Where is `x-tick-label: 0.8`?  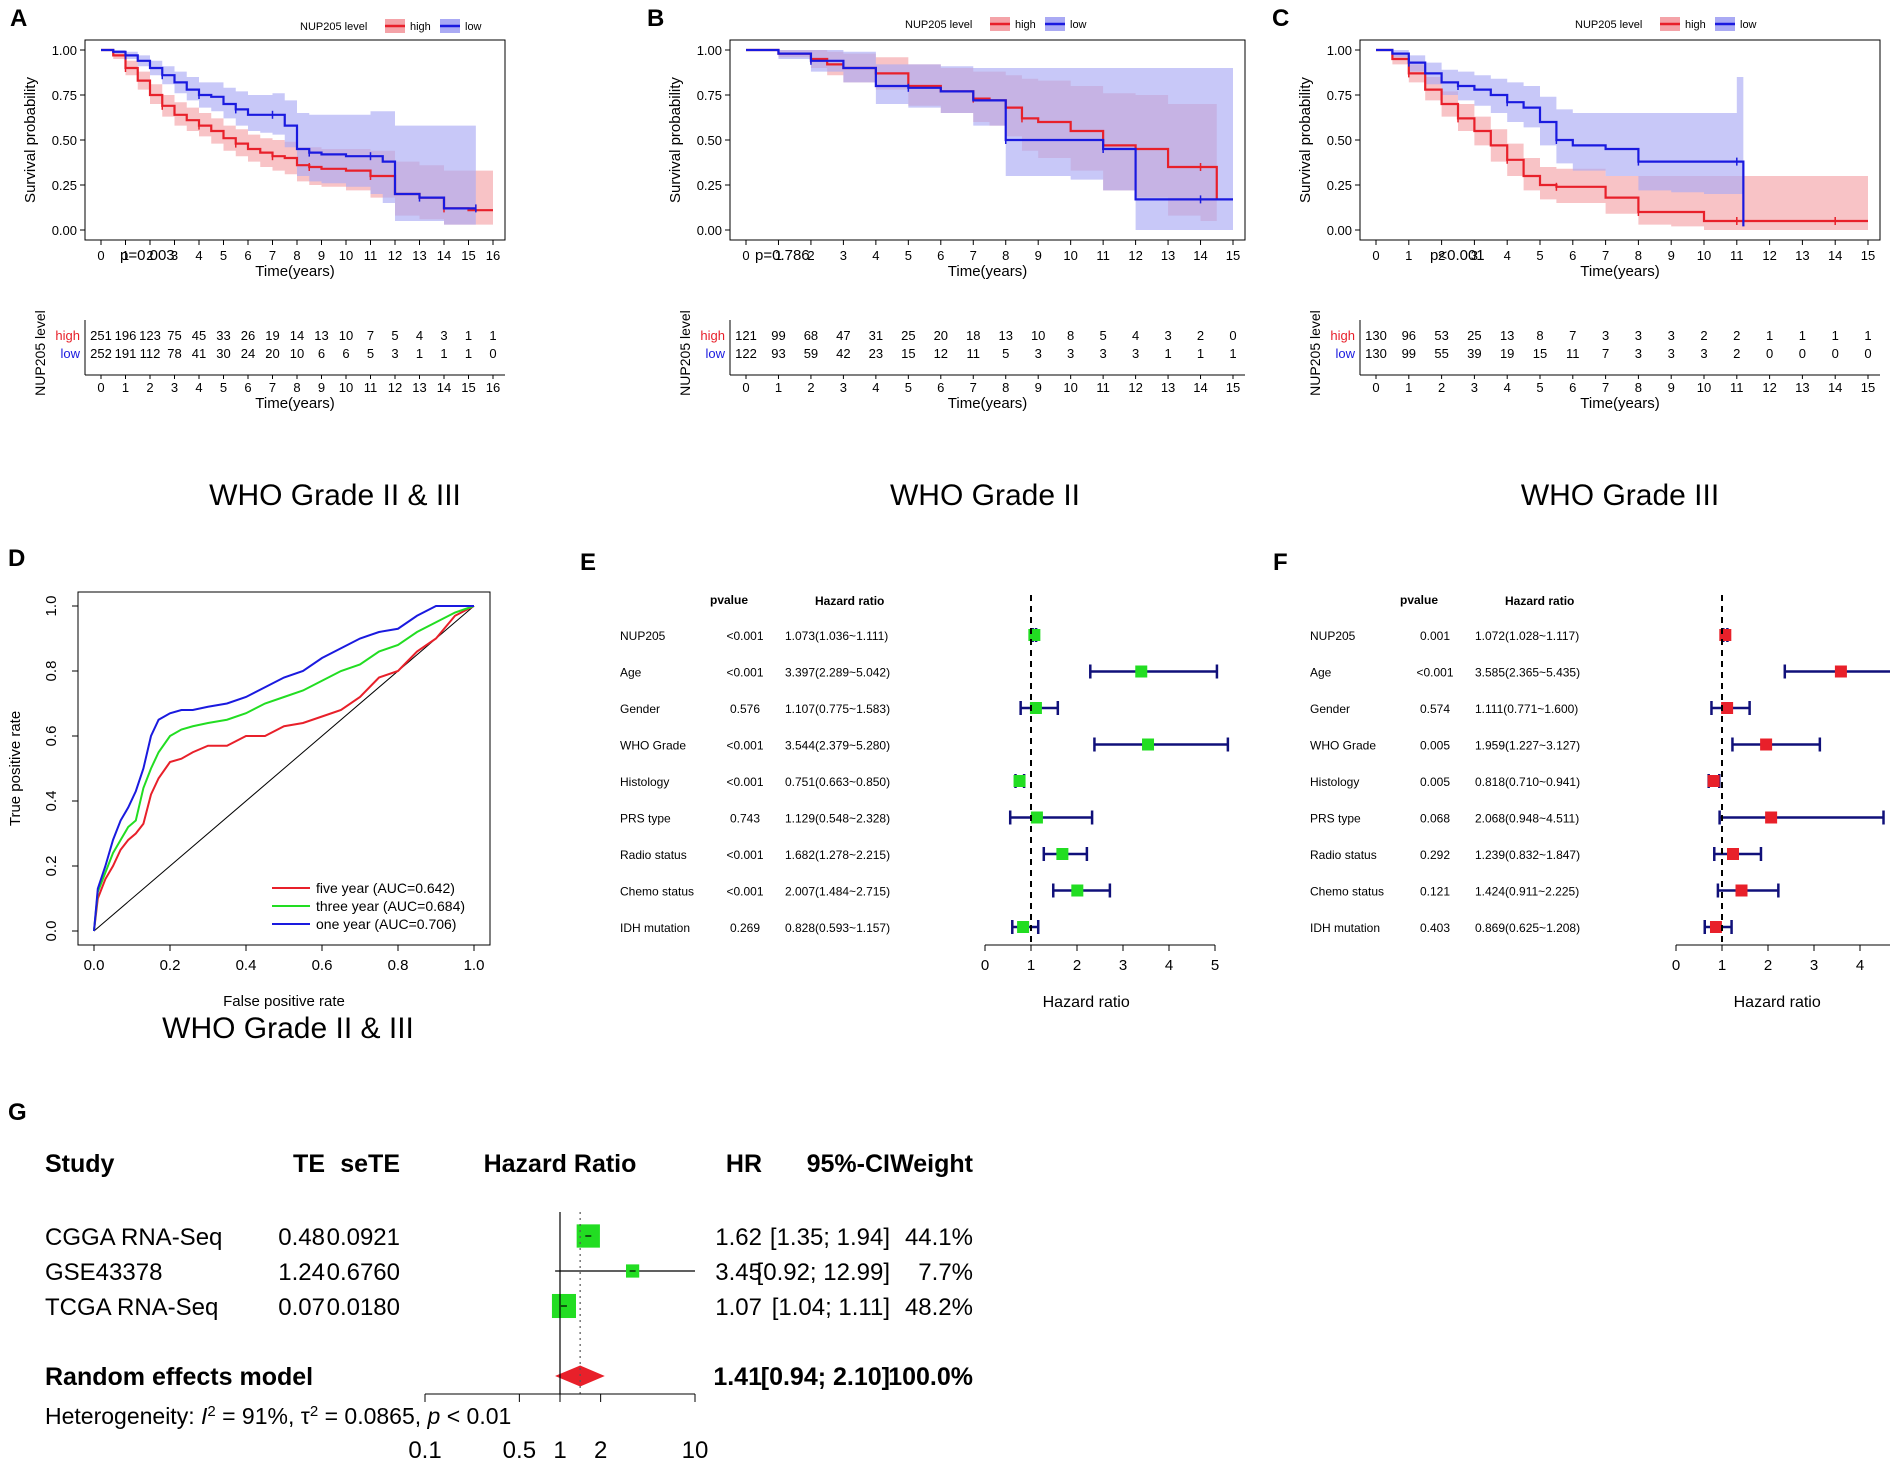
x-tick-label: 0.8 is located at coordinates (398, 965).